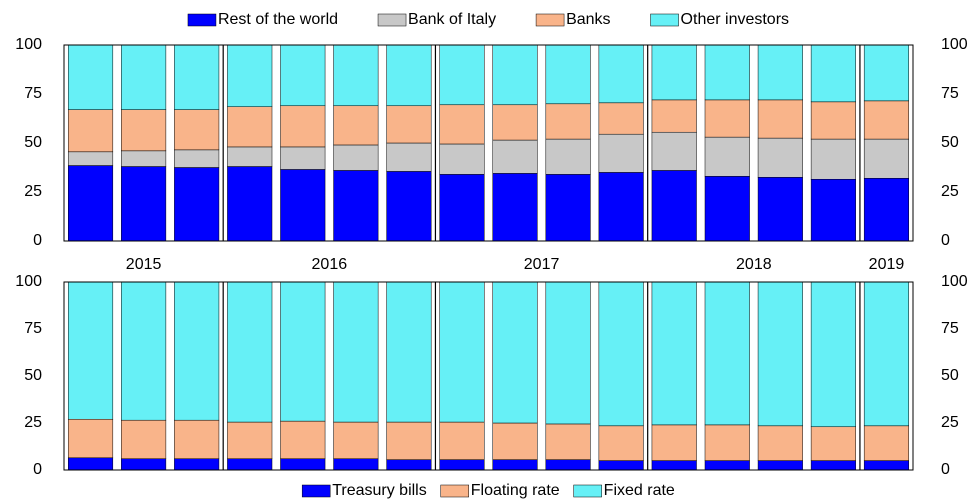  I want to click on x-tick-label: 2017, so click(542, 264).